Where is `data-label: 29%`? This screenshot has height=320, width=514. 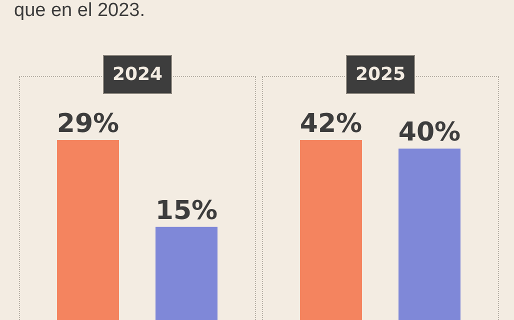 data-label: 29% is located at coordinates (88, 124).